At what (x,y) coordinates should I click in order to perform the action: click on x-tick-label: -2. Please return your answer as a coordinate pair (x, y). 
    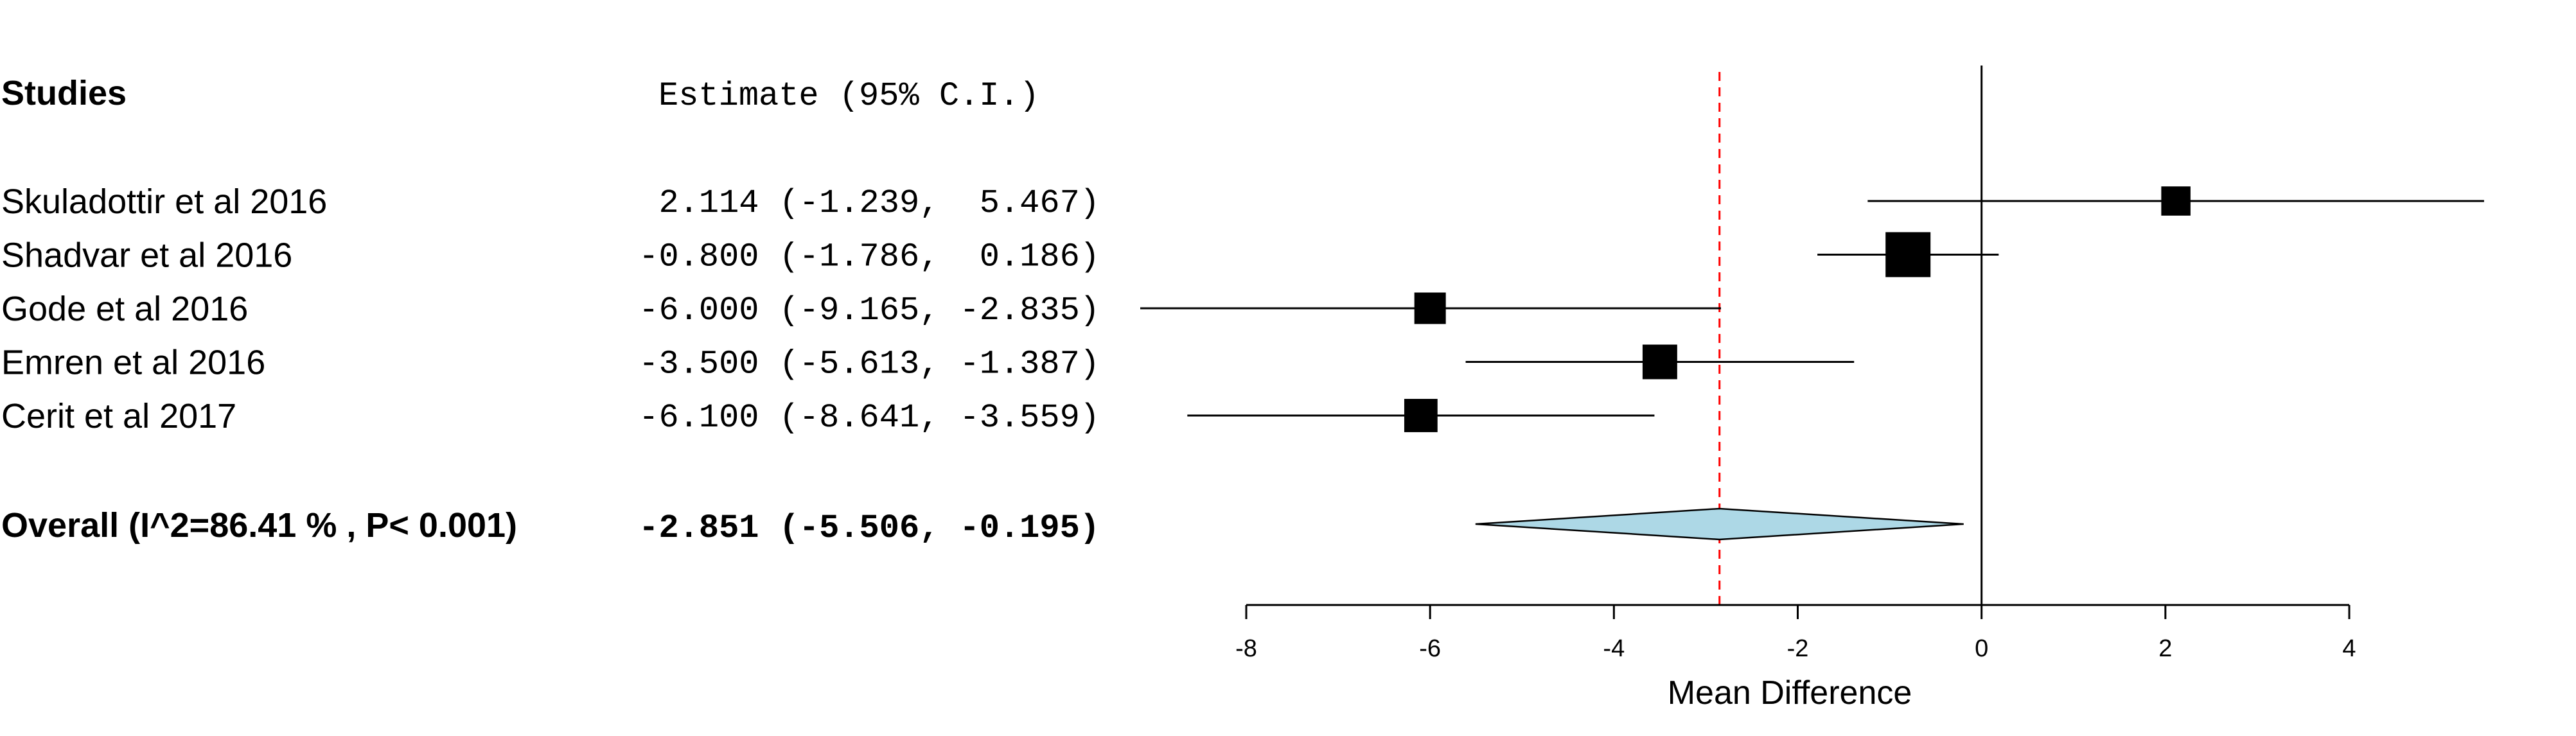
    Looking at the image, I should click on (1798, 648).